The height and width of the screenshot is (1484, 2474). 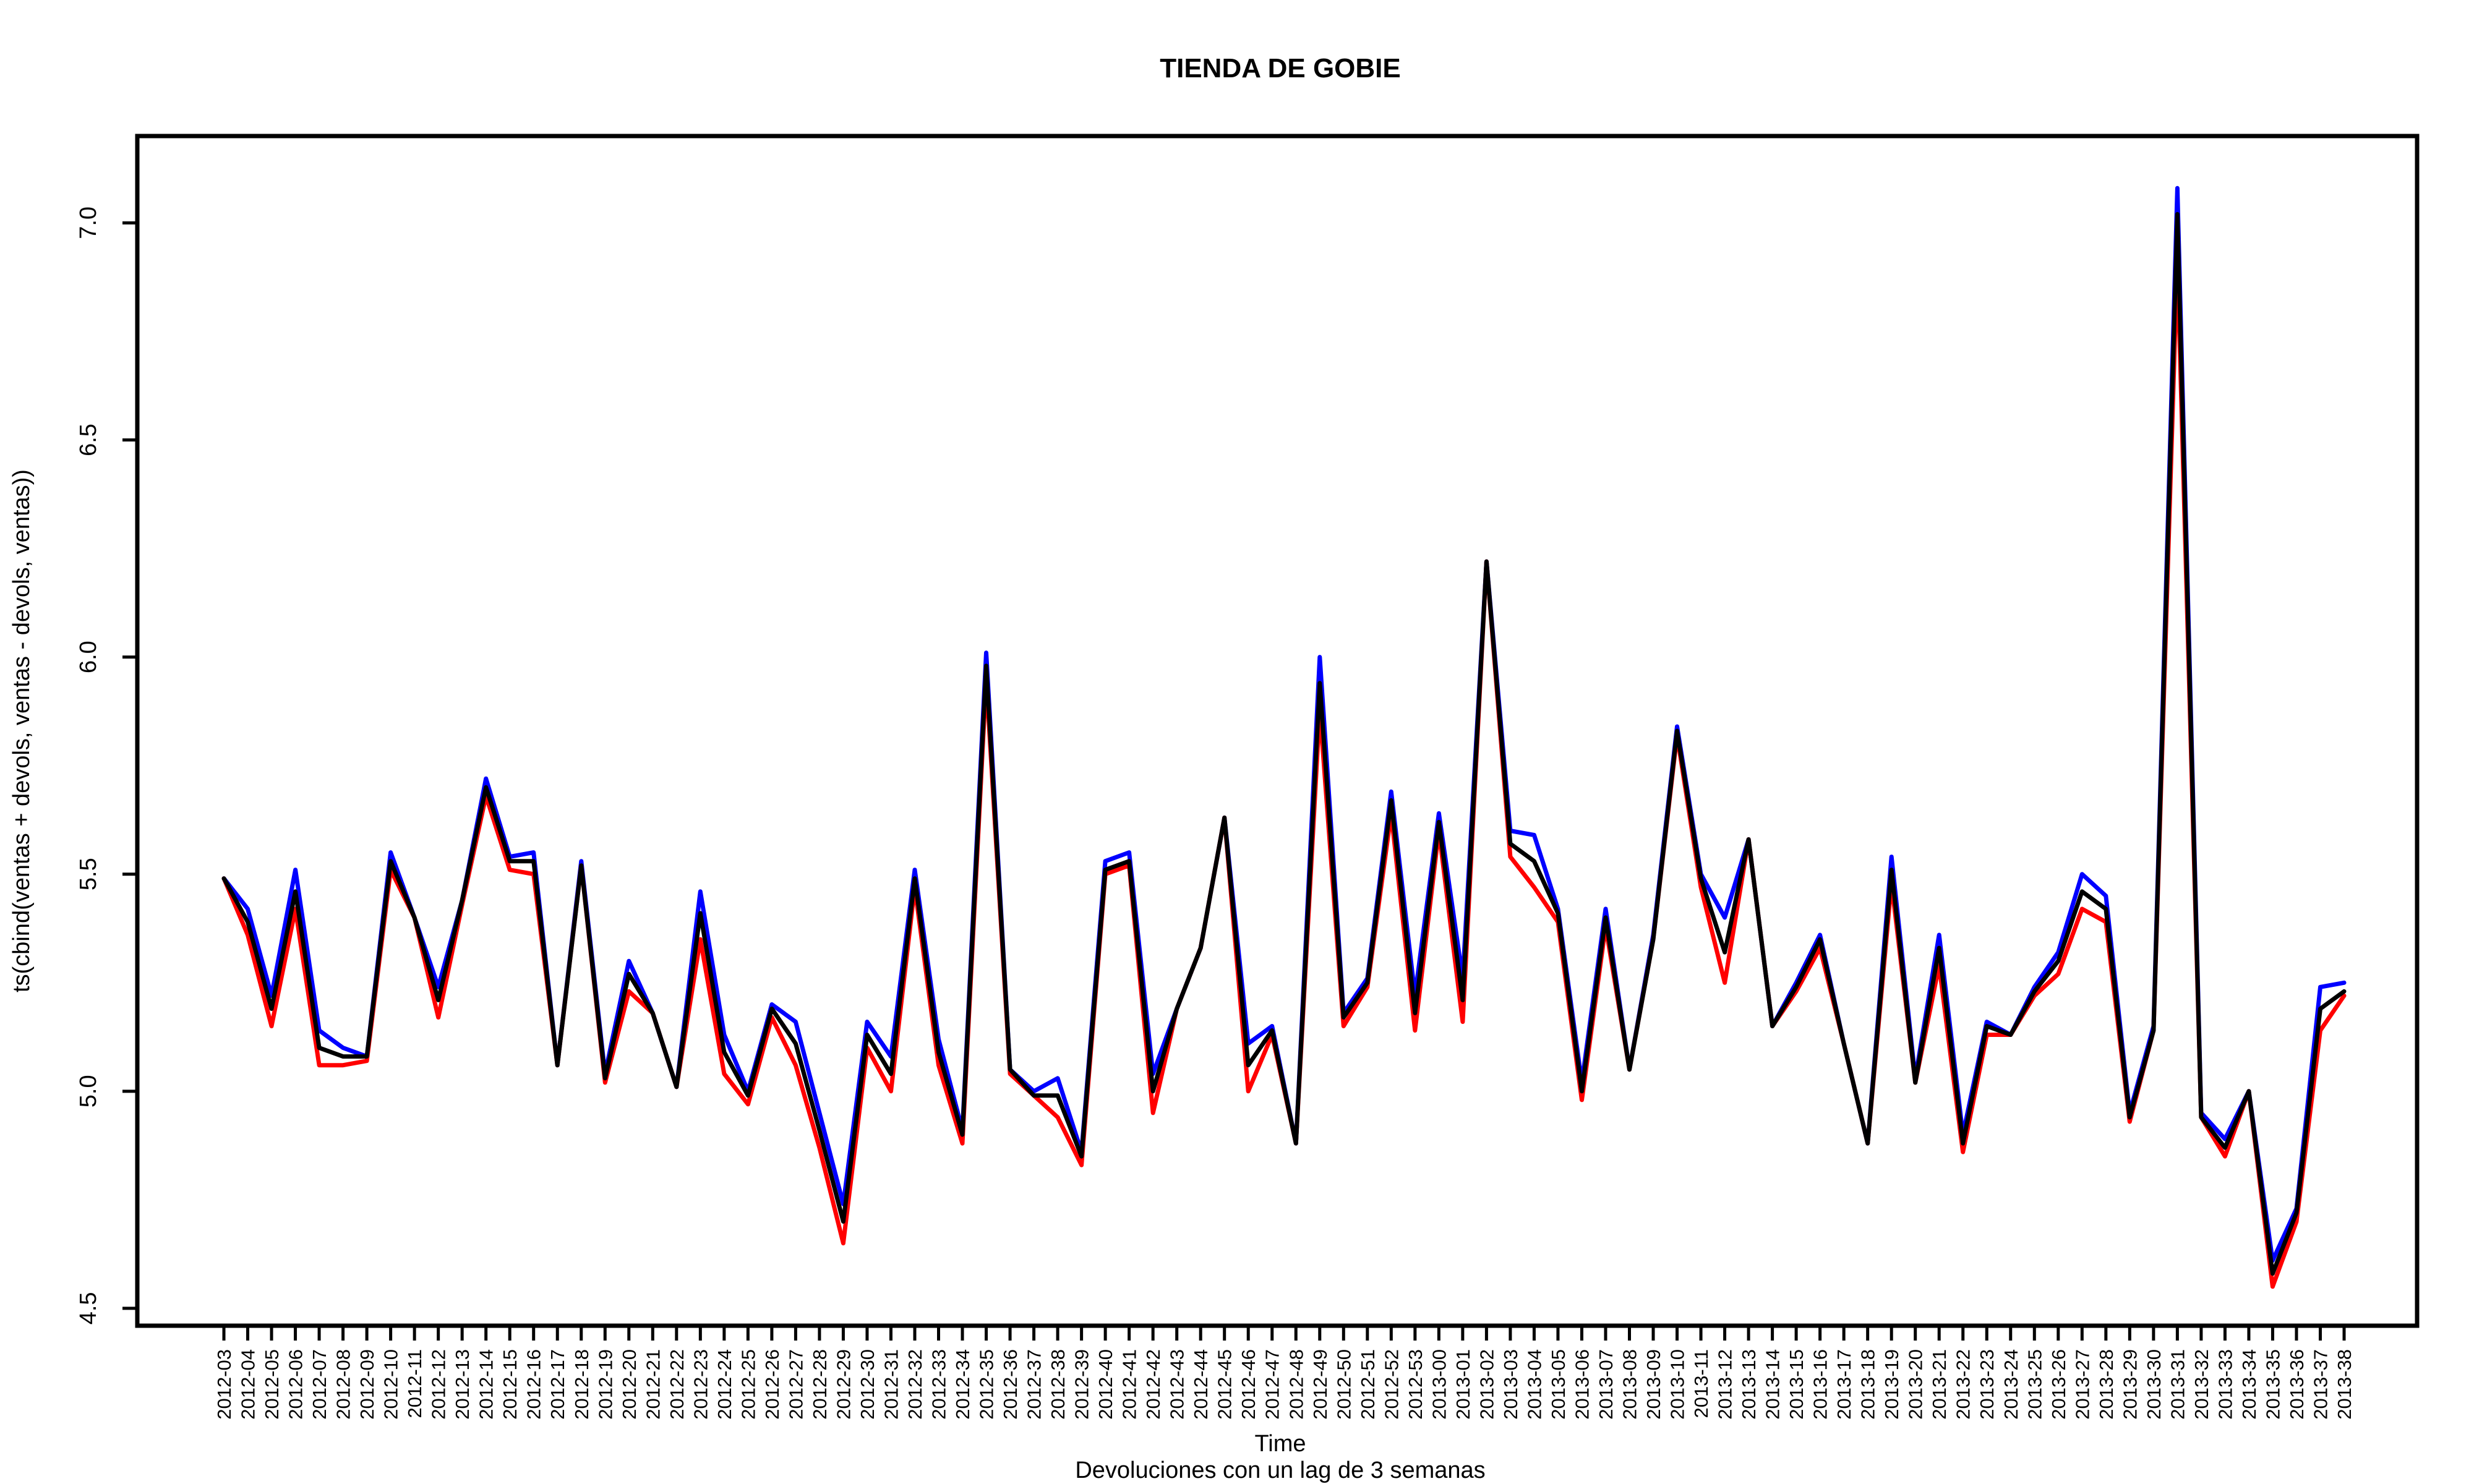 I want to click on x-tick-label: 2013-30, so click(x=2154, y=1384).